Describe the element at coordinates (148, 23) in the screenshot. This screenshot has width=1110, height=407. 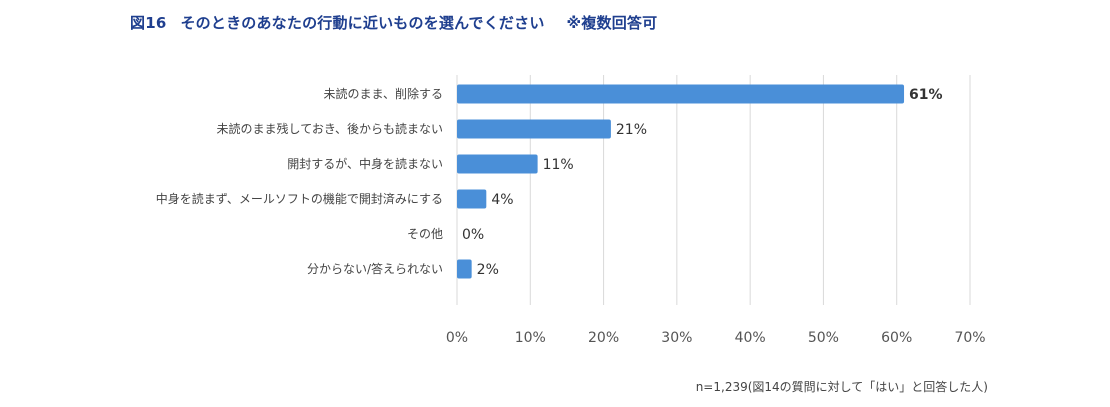
I see `figure-number: 図16` at that location.